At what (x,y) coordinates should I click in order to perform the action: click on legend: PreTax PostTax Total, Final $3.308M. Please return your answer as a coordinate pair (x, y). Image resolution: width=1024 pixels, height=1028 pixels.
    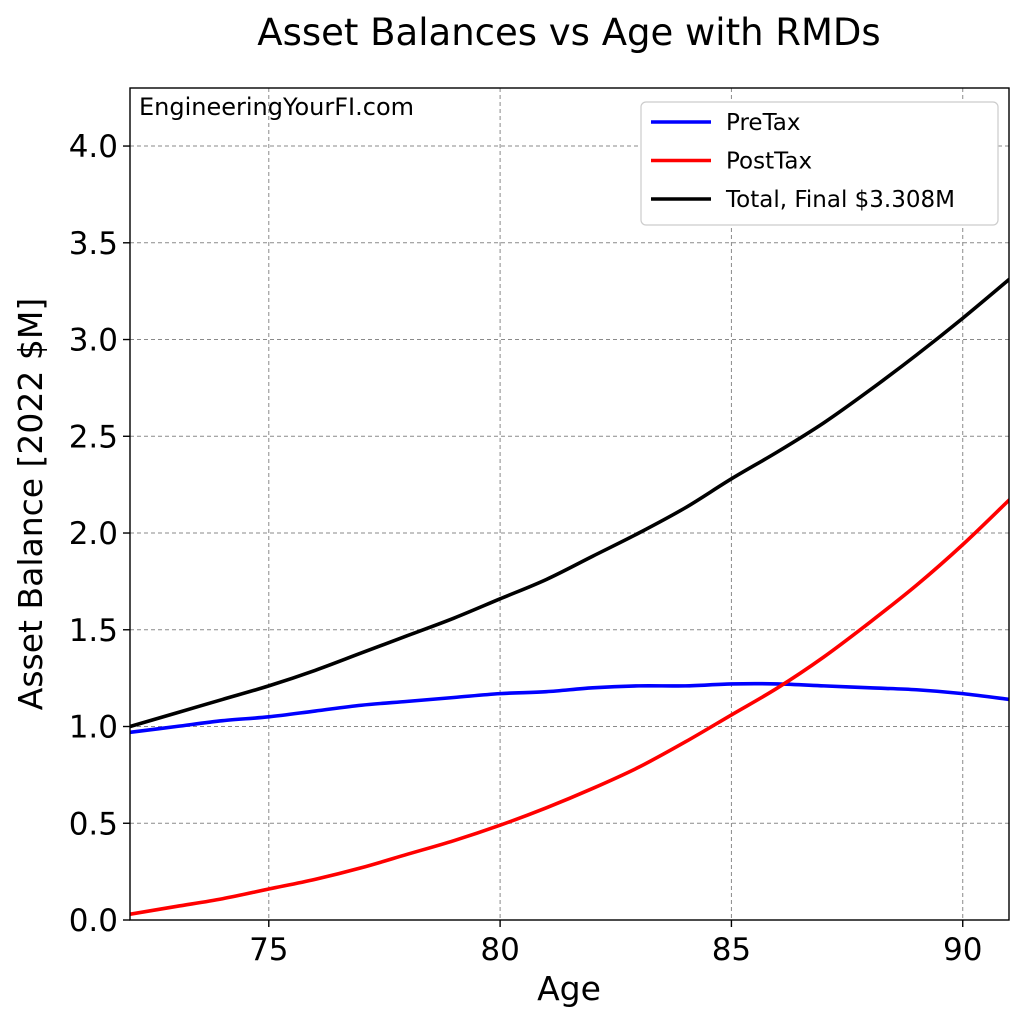
    Looking at the image, I should click on (819, 163).